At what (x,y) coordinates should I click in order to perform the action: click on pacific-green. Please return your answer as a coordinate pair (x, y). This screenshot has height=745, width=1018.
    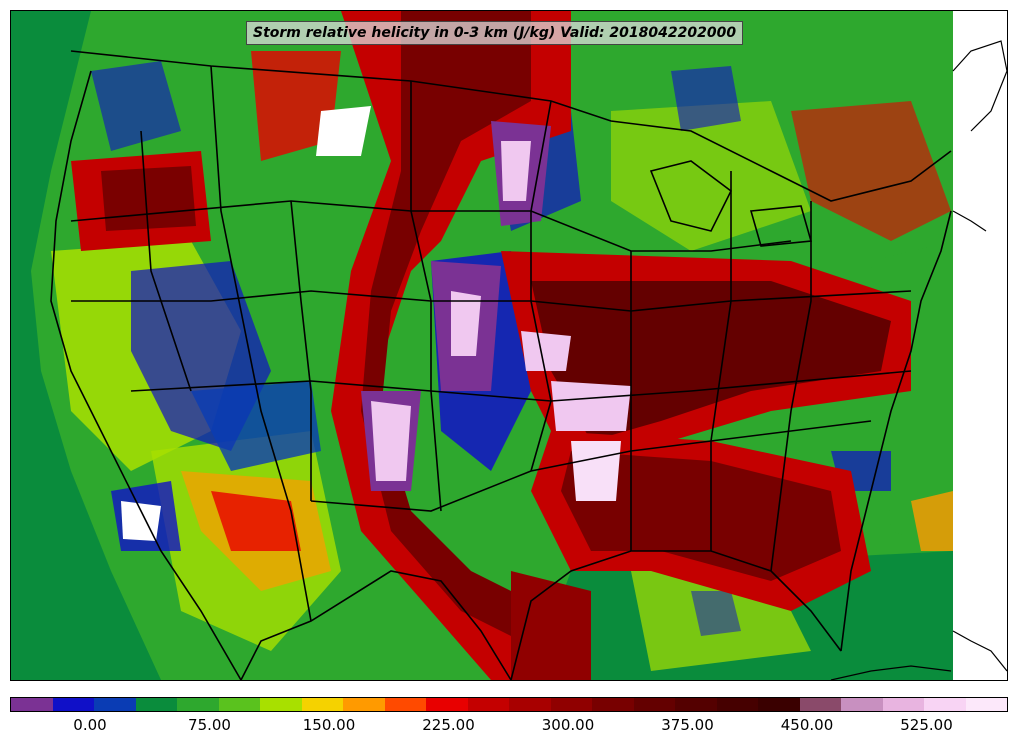
    Looking at the image, I should click on (86, 345).